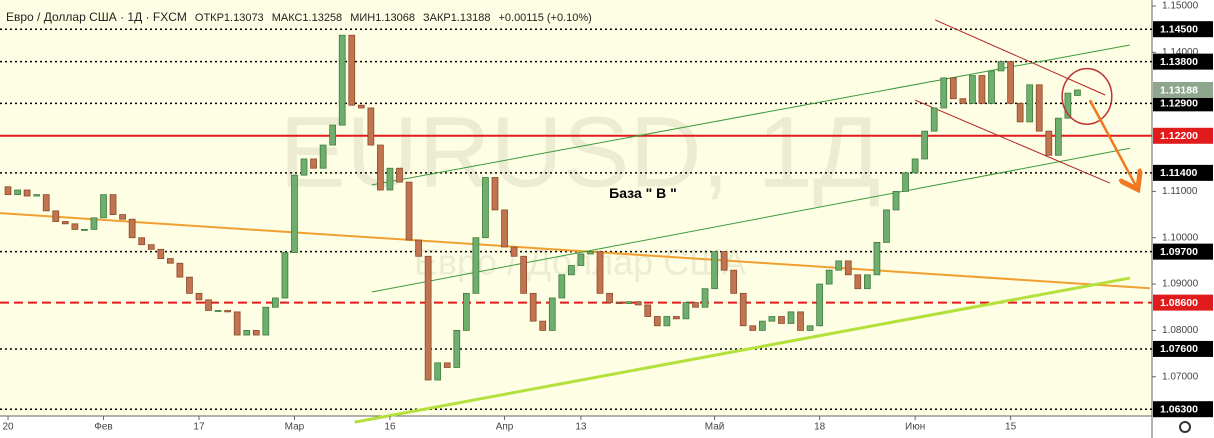 This screenshot has height=438, width=1214. Describe the element at coordinates (1179, 173) in the screenshot. I see `price-label: 1.11400` at that location.